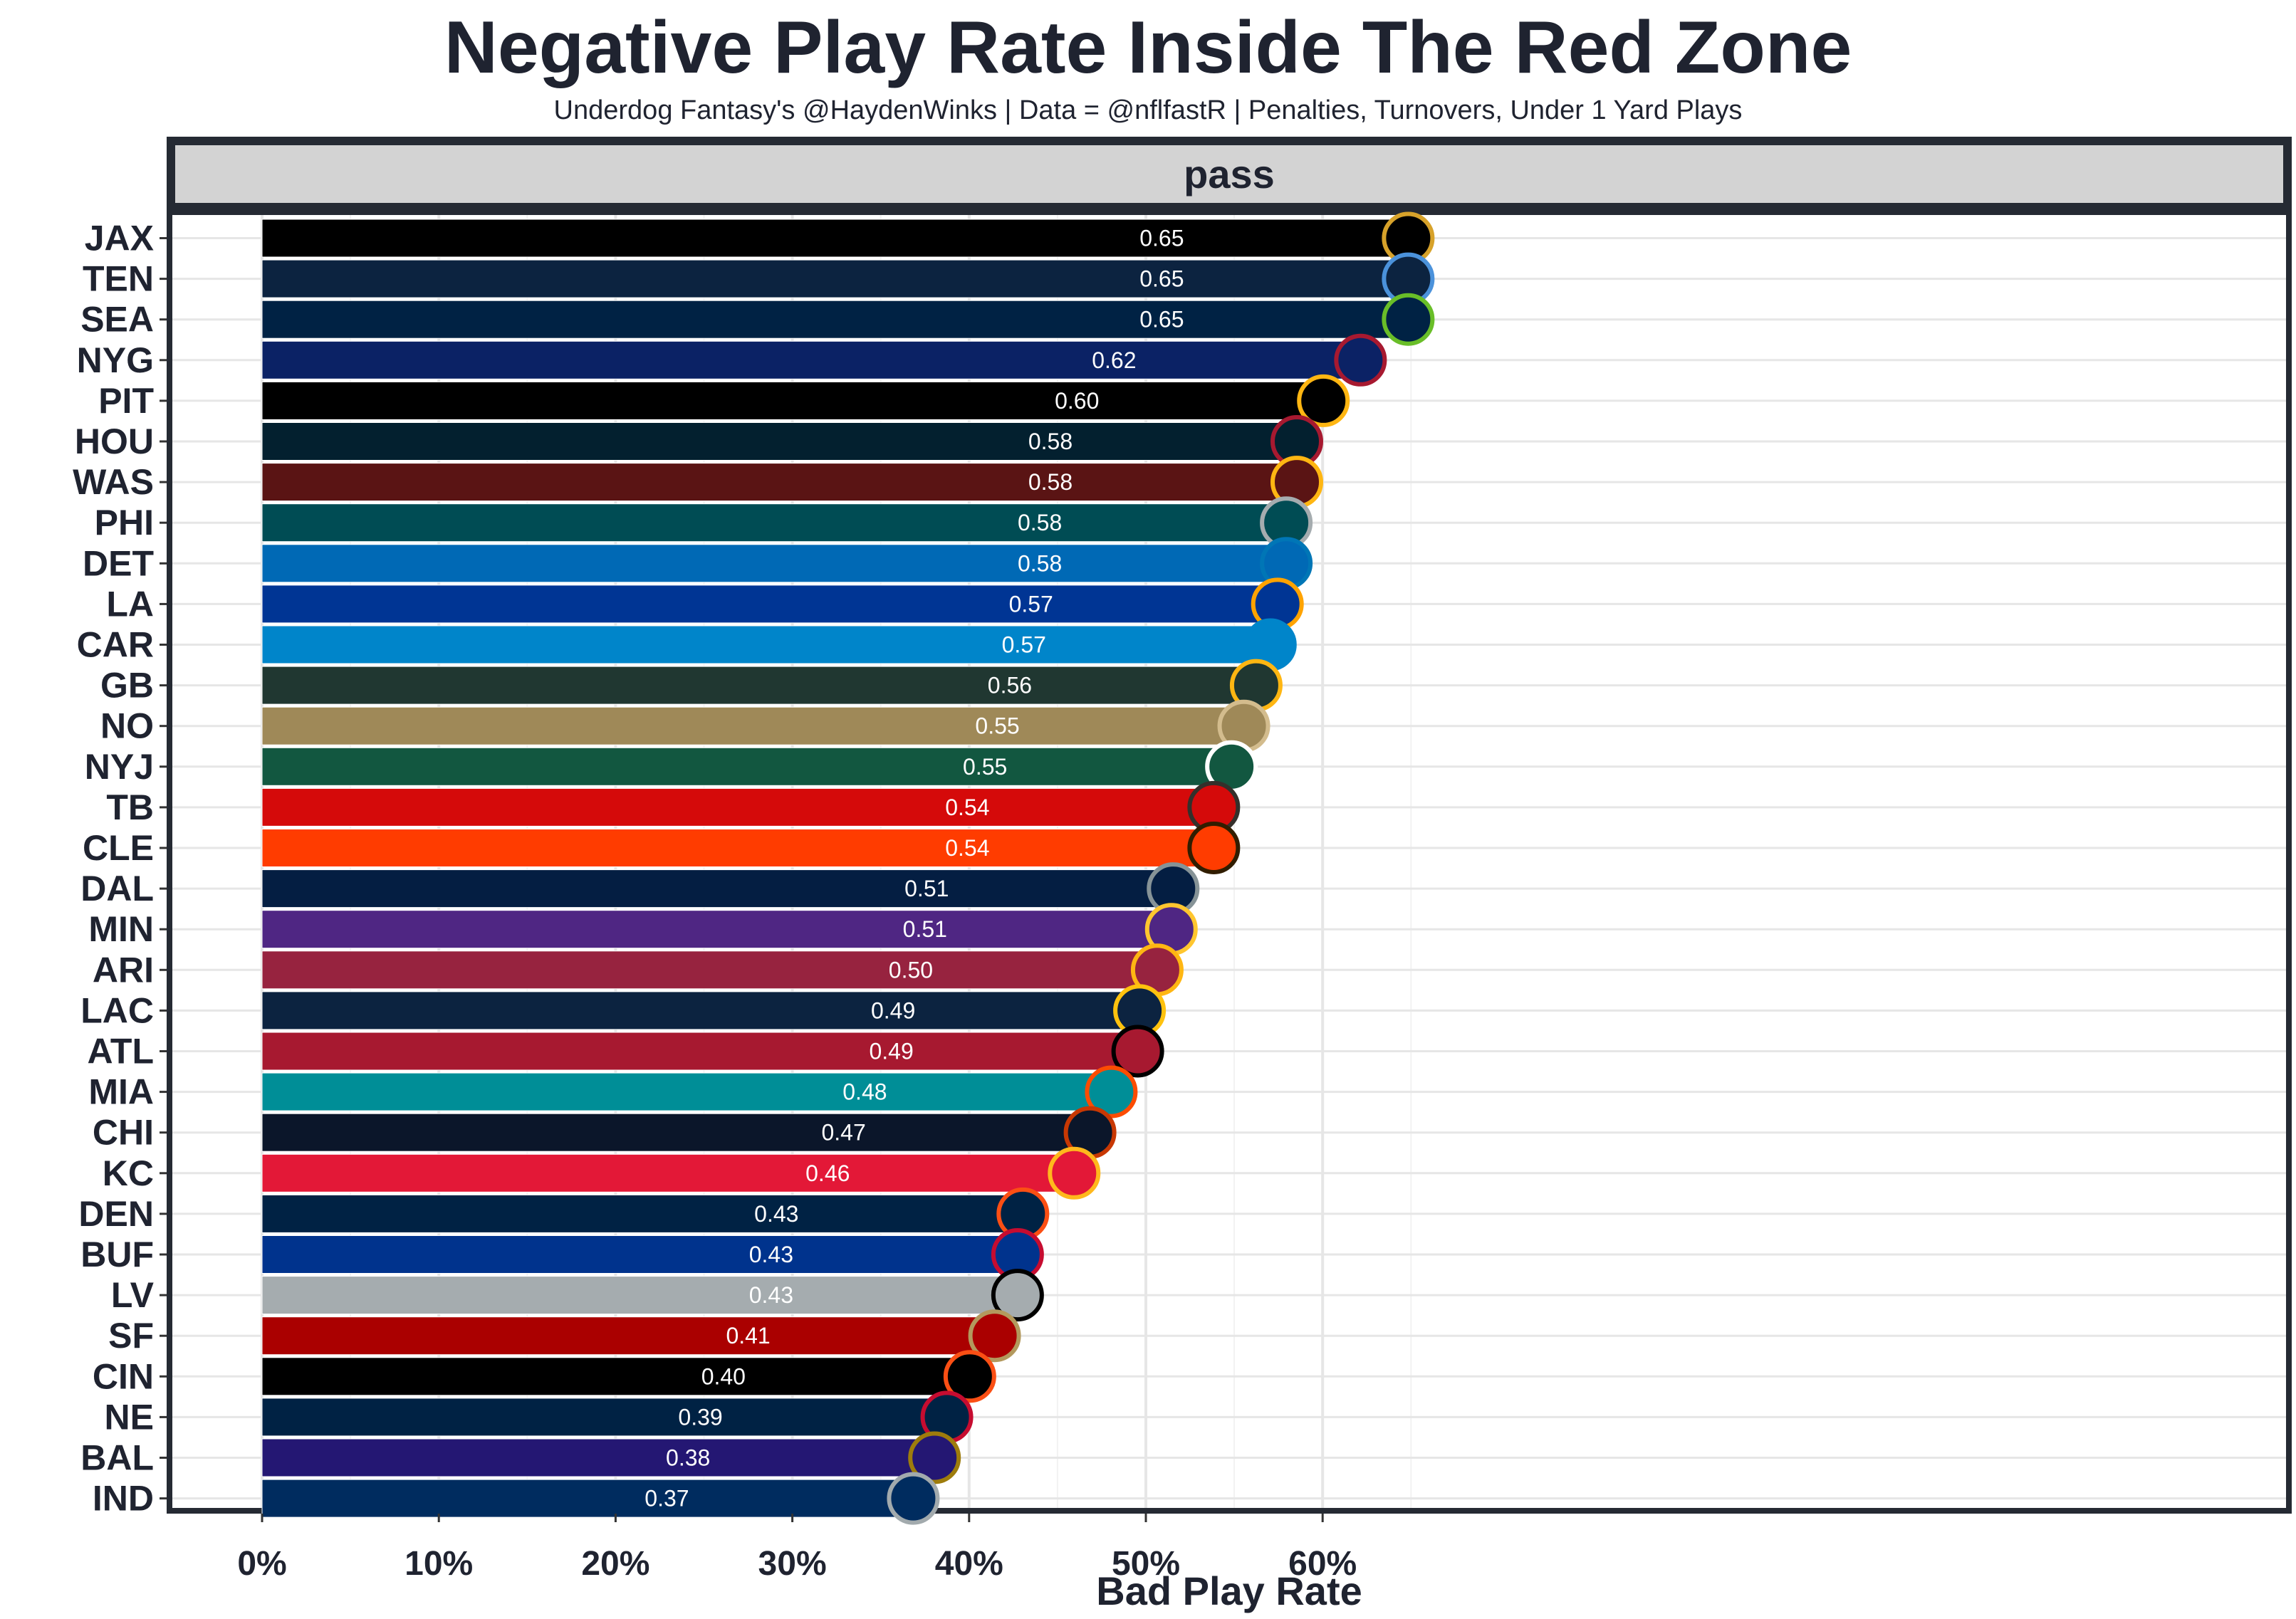 The image size is (2296, 1619). I want to click on bar-car, so click(764, 644).